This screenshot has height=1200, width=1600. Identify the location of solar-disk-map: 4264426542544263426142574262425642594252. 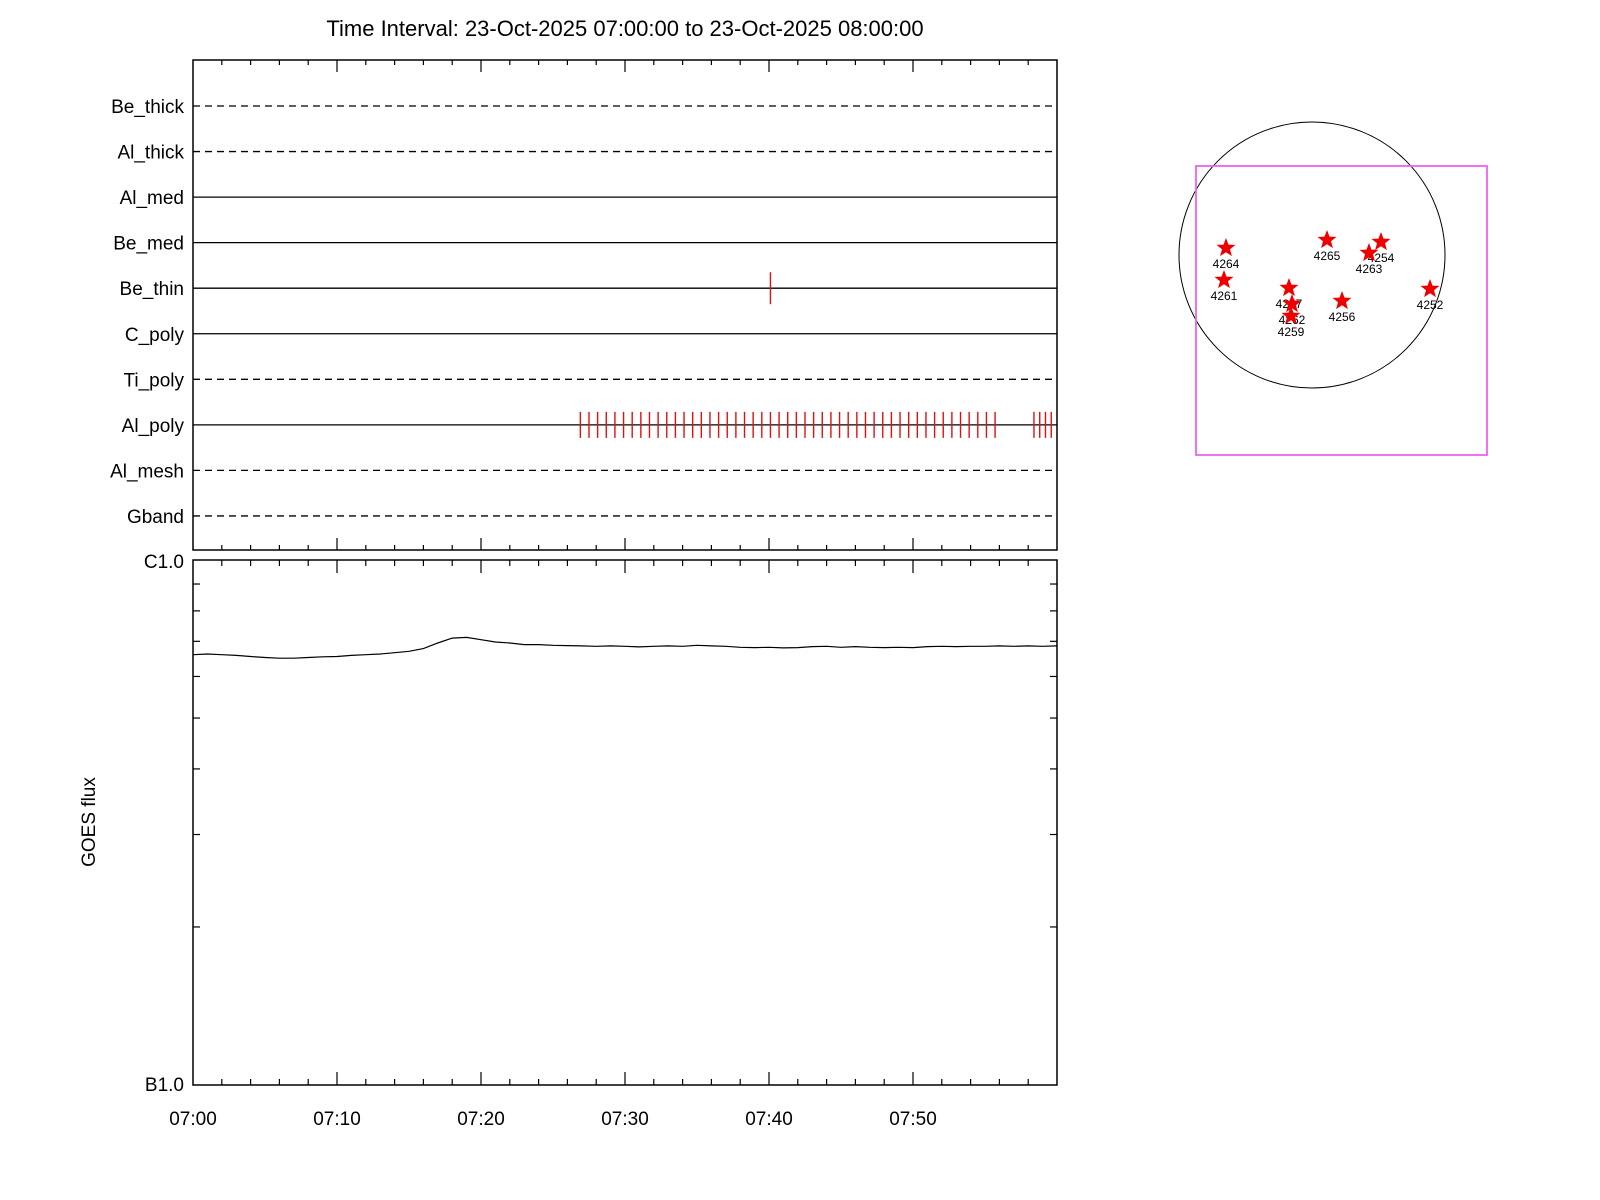
(1333, 288).